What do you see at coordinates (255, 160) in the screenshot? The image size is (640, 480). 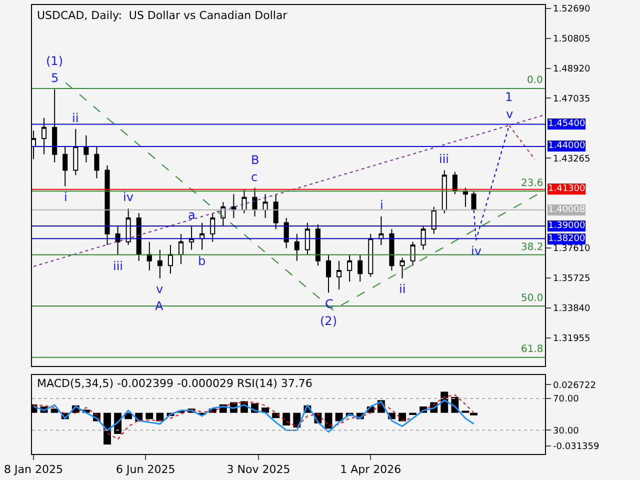 I see `annotation: B` at bounding box center [255, 160].